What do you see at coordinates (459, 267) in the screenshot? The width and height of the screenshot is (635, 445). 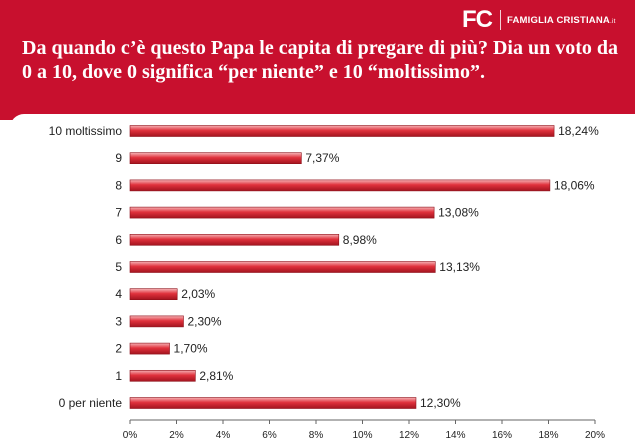 I see `value-label: 13,13%` at bounding box center [459, 267].